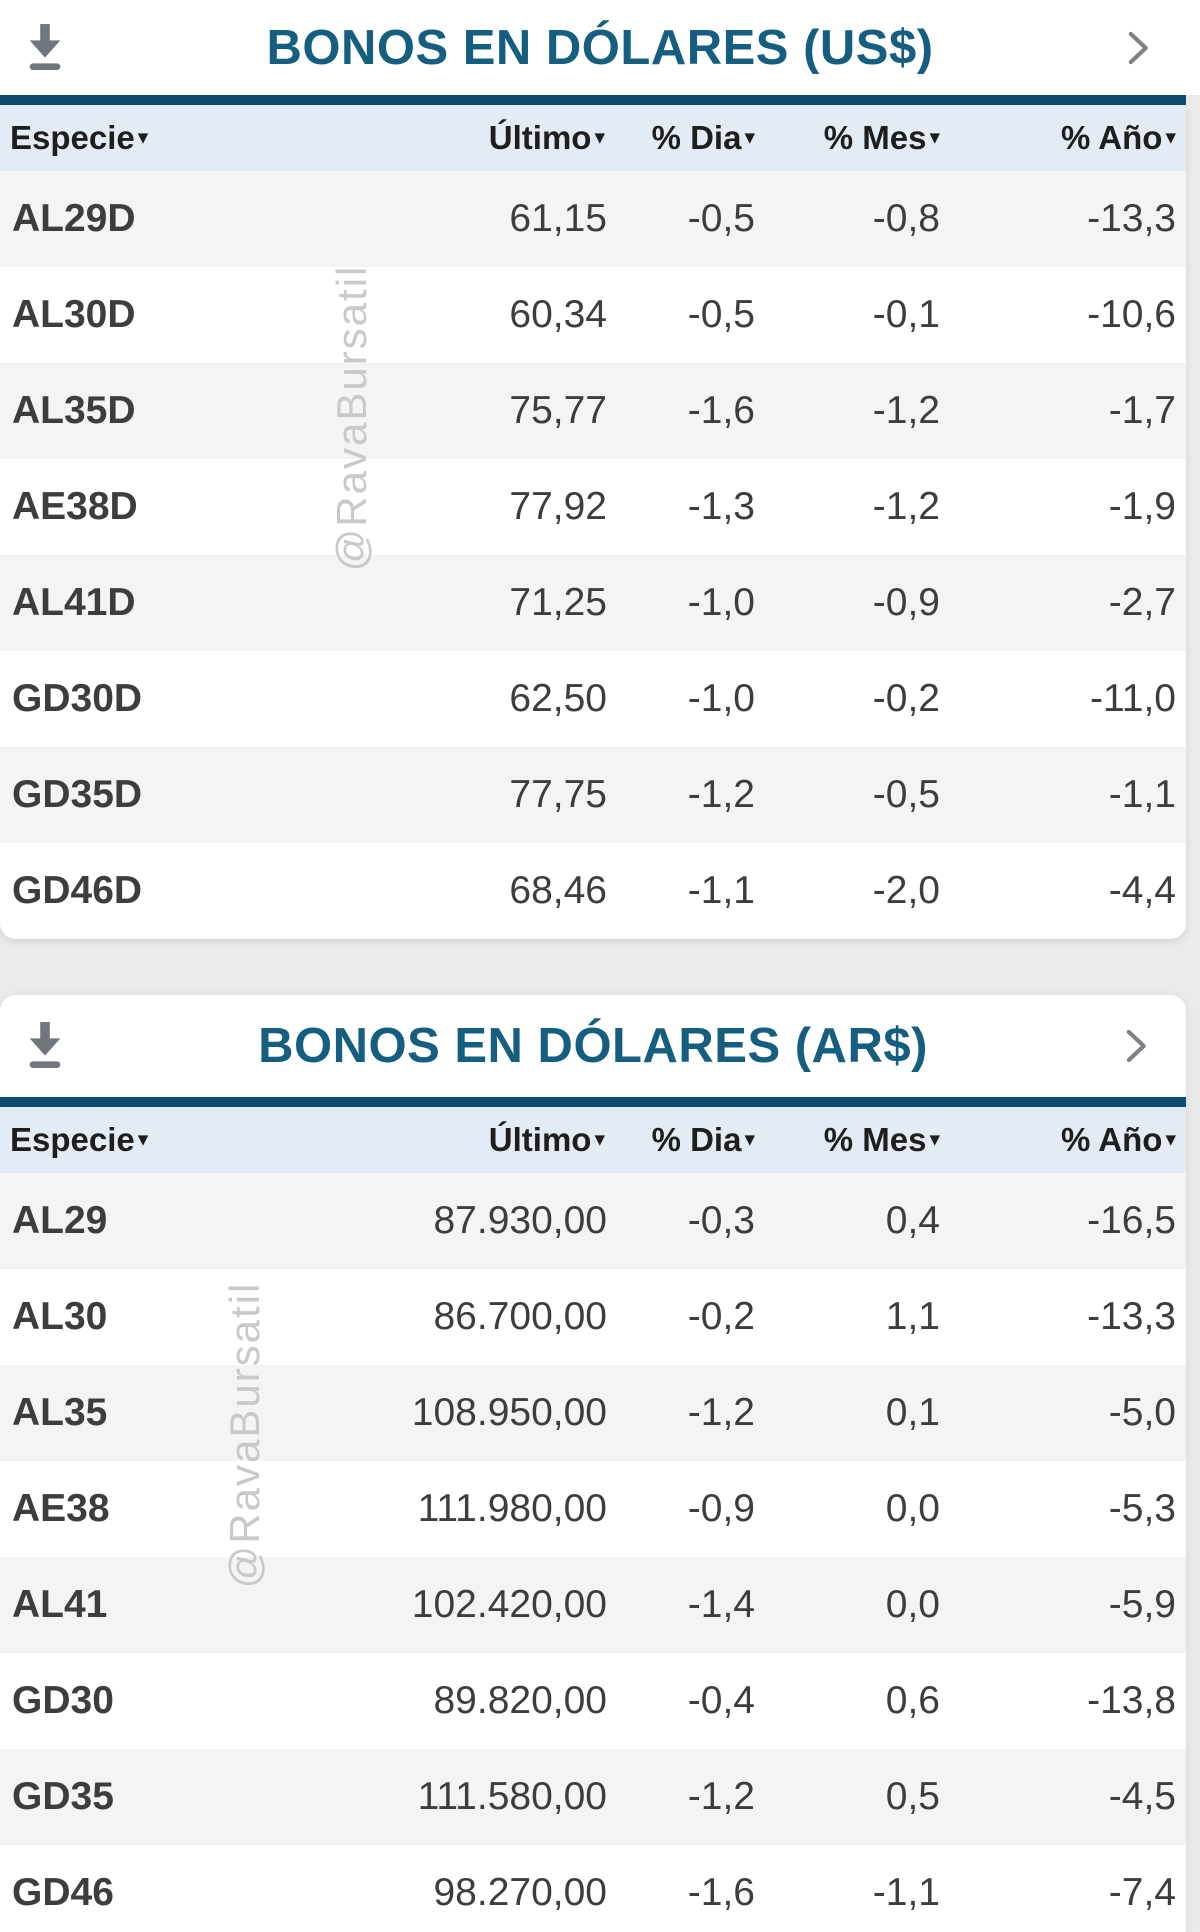 Image resolution: width=1200 pixels, height=1932 pixels. I want to click on month-change-cell: 0,5, so click(912, 1796).